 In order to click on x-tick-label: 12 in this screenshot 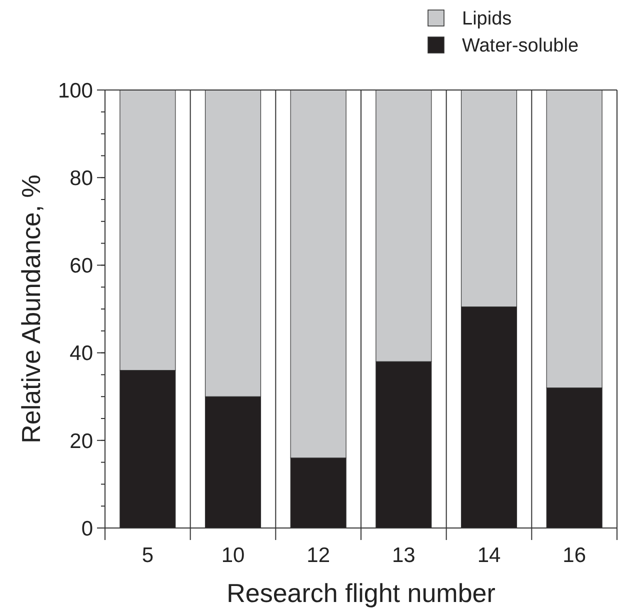, I will do `click(318, 555)`.